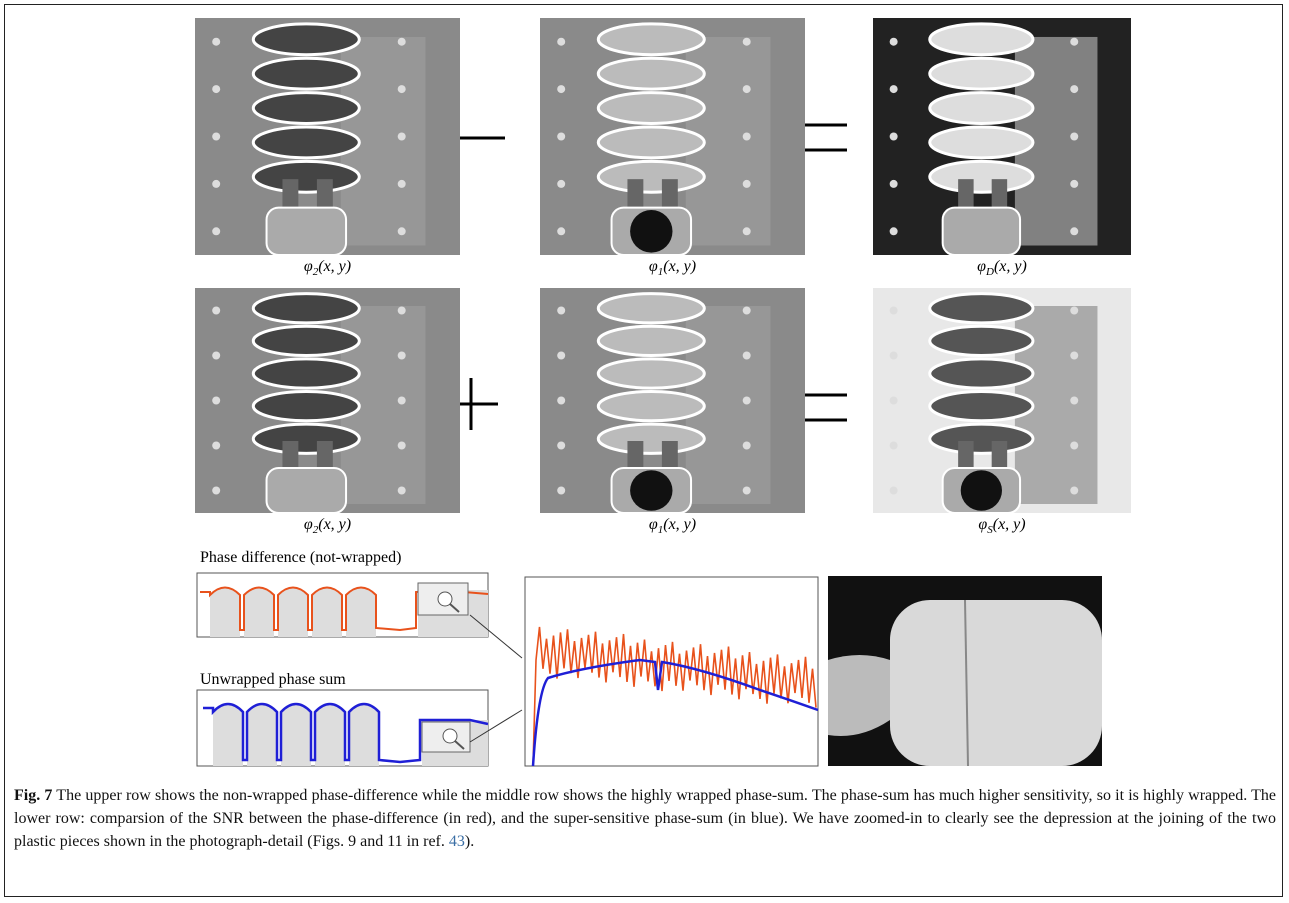 The image size is (1289, 903). Describe the element at coordinates (359, 615) in the screenshot. I see `difference-plot` at that location.